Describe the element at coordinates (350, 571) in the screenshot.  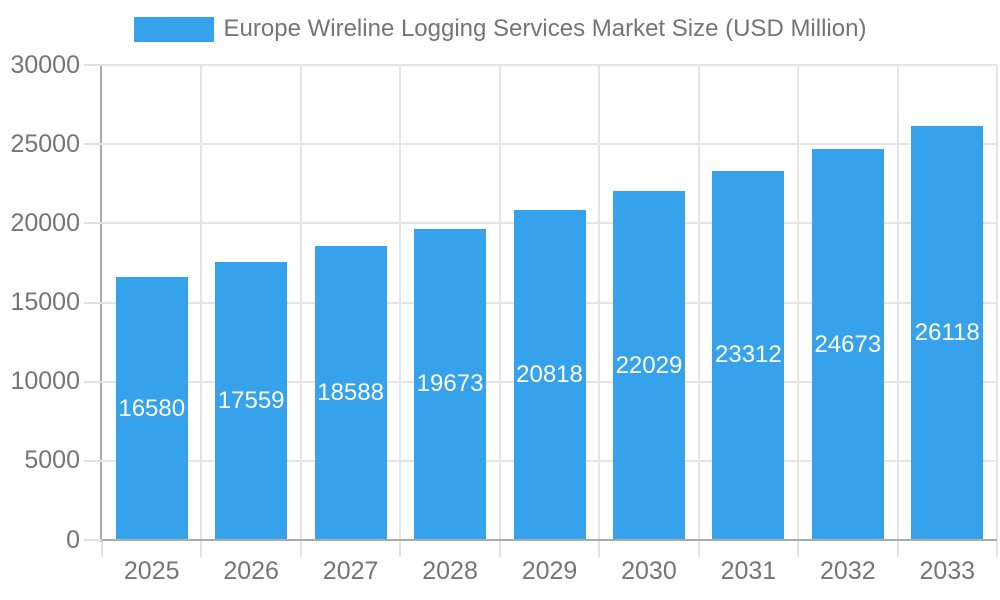
I see `x-tick-label: 2027` at that location.